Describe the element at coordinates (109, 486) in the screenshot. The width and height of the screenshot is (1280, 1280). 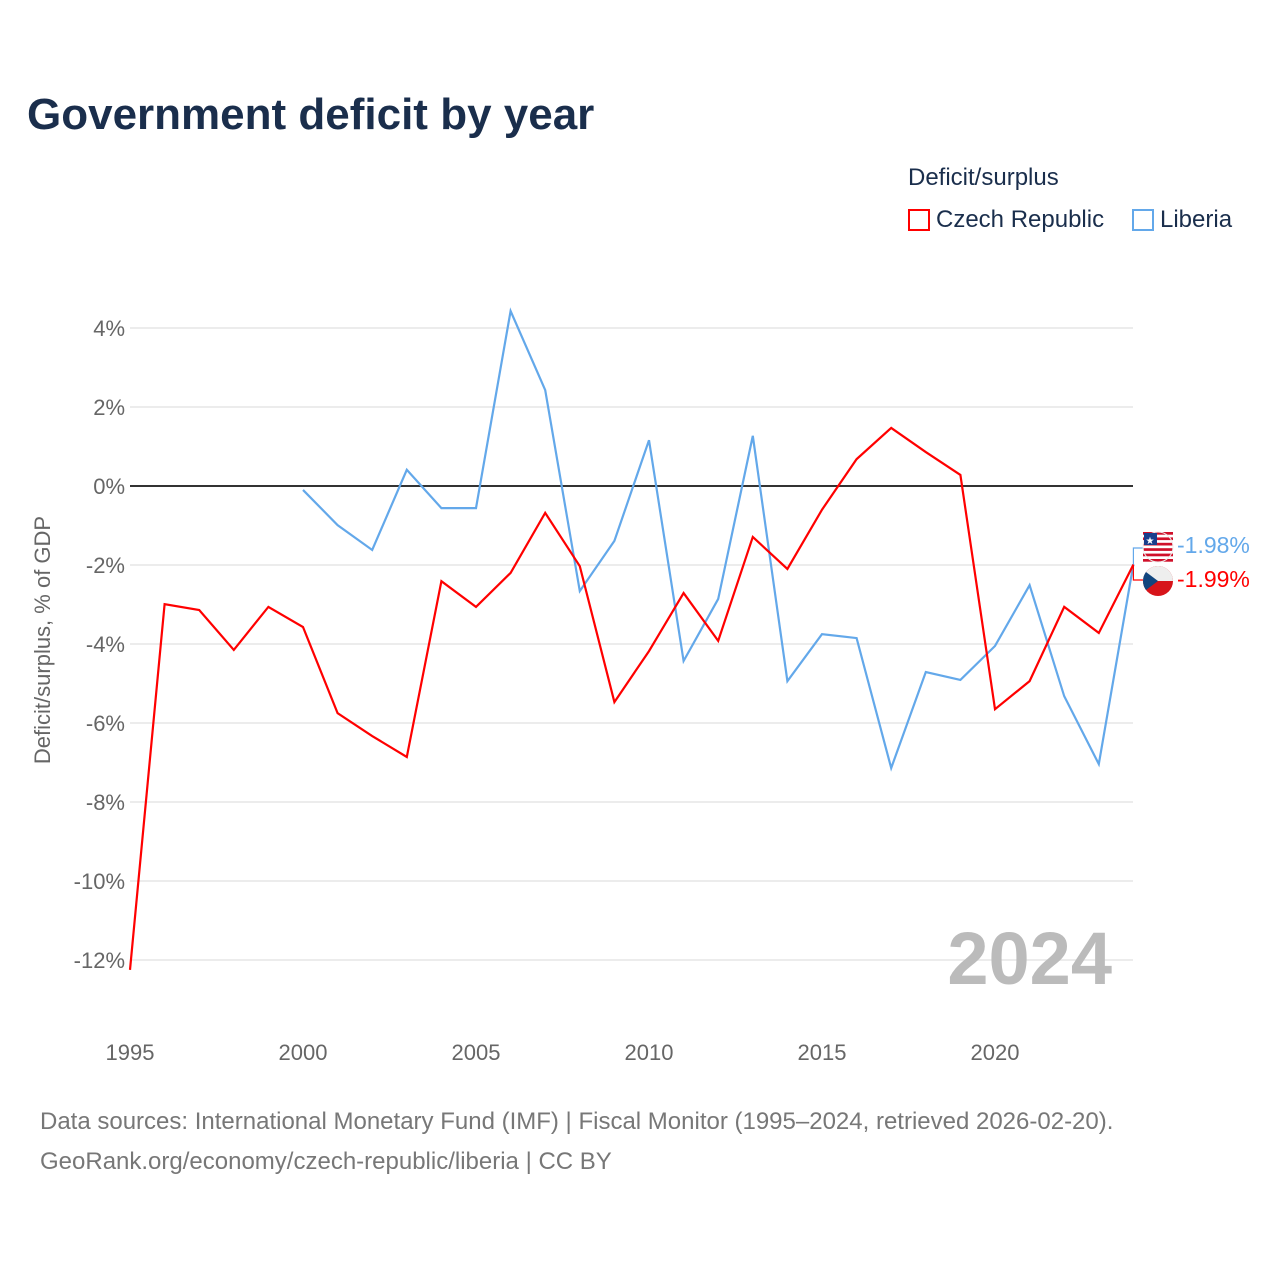
I see `y-tick-label: 0%` at that location.